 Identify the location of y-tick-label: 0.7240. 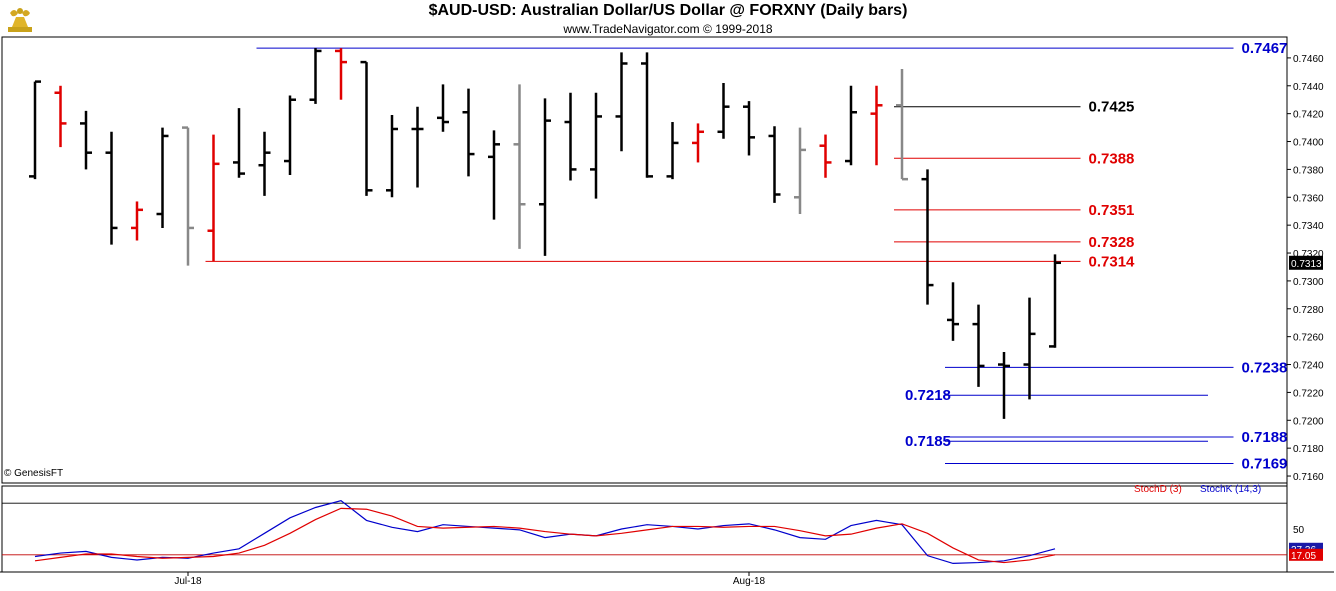
(1308, 366).